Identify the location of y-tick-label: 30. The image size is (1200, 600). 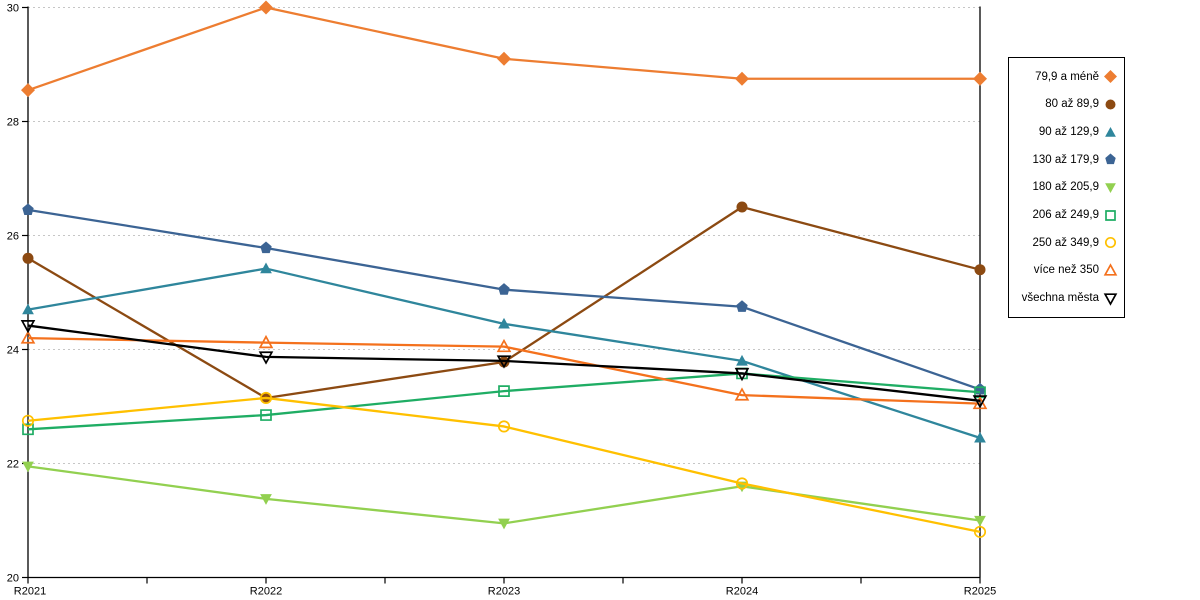
(13, 9).